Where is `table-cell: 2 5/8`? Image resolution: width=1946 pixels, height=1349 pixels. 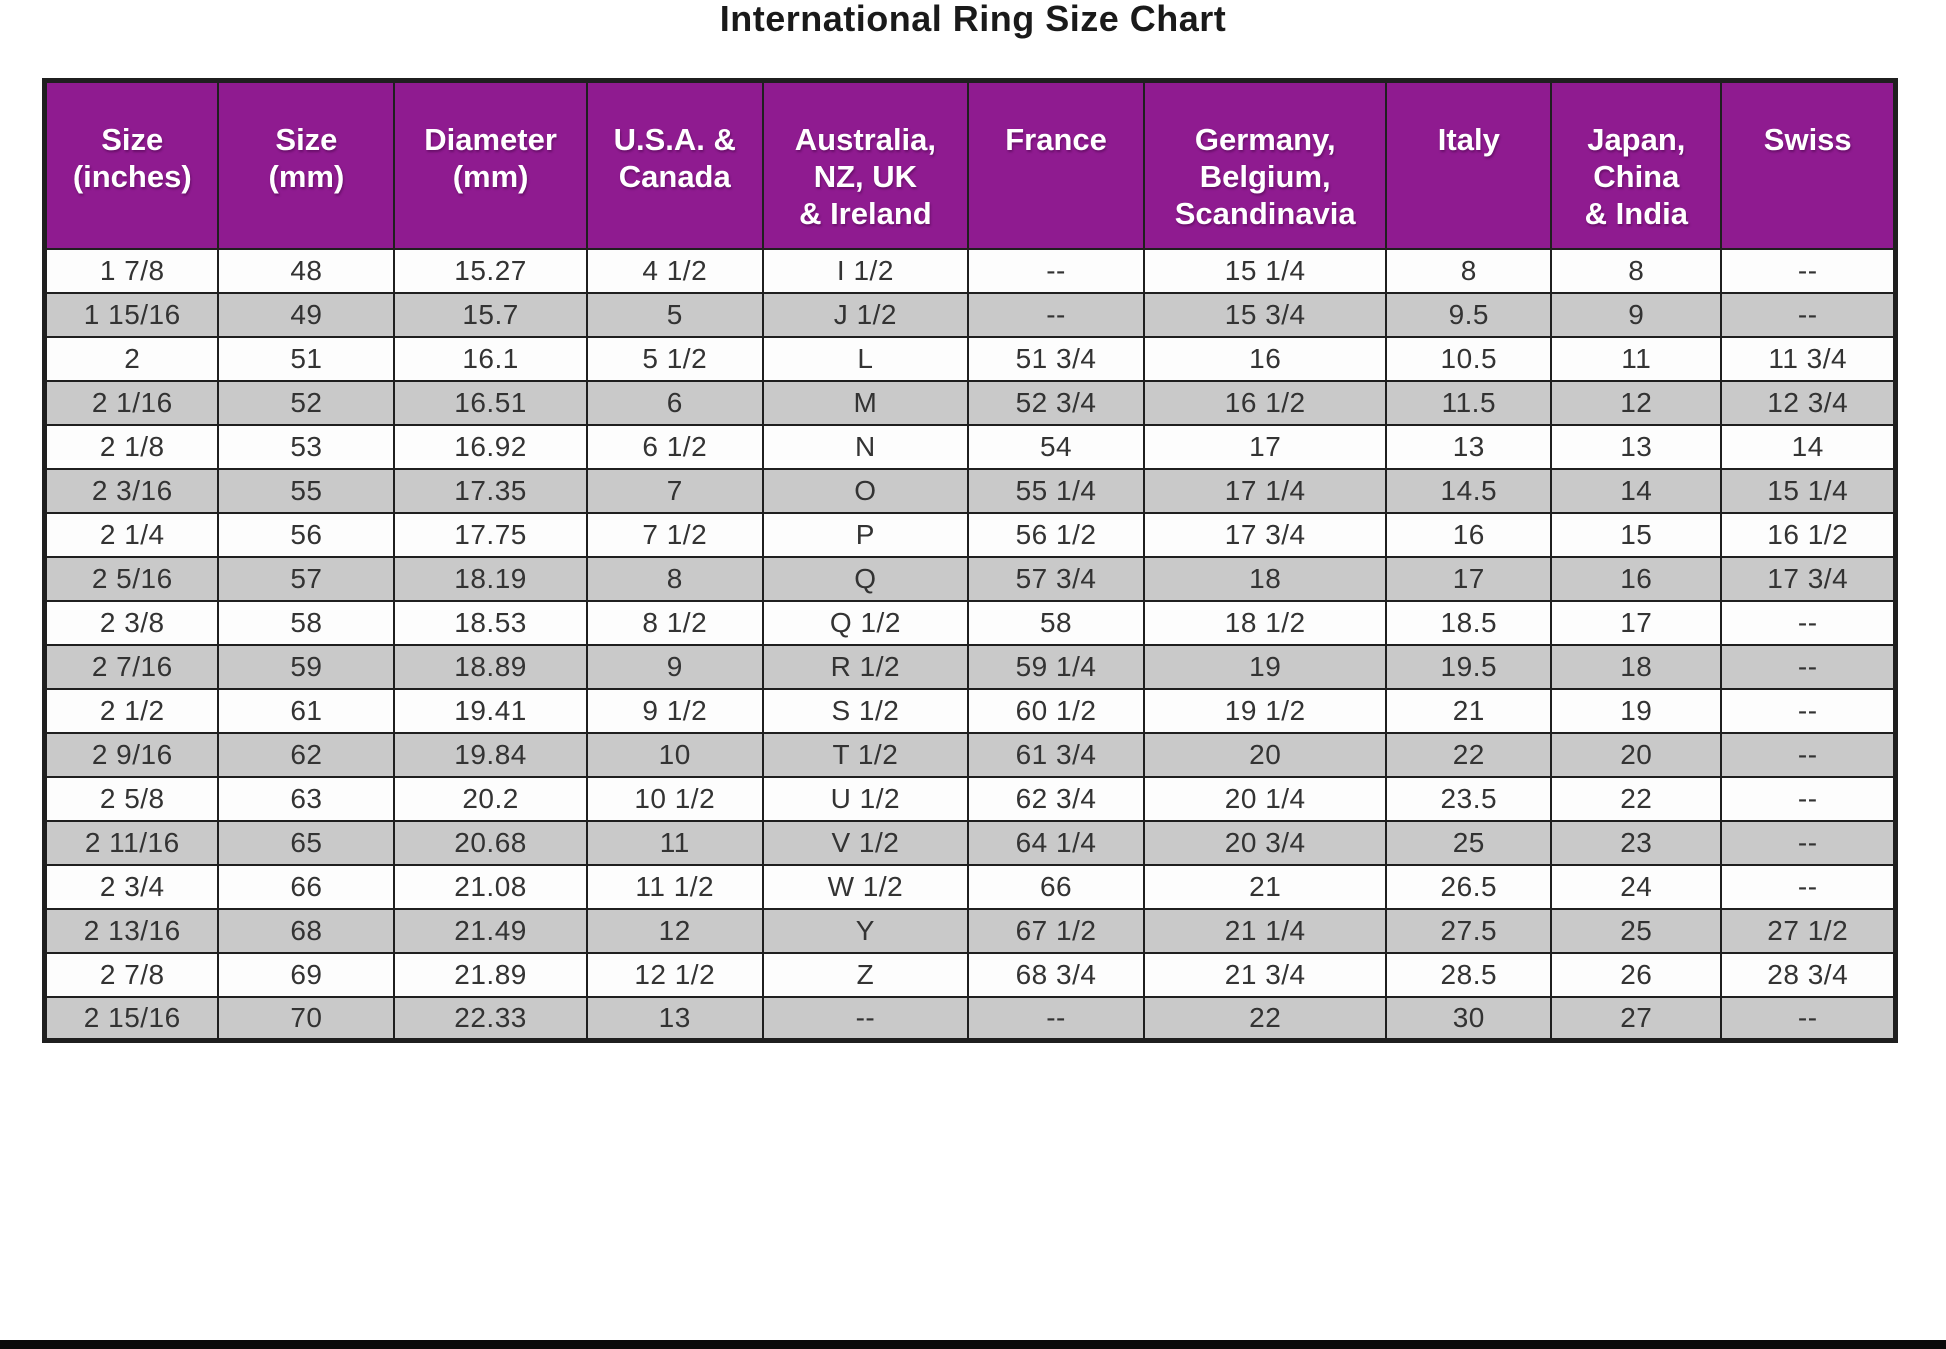
table-cell: 2 5/8 is located at coordinates (131, 798).